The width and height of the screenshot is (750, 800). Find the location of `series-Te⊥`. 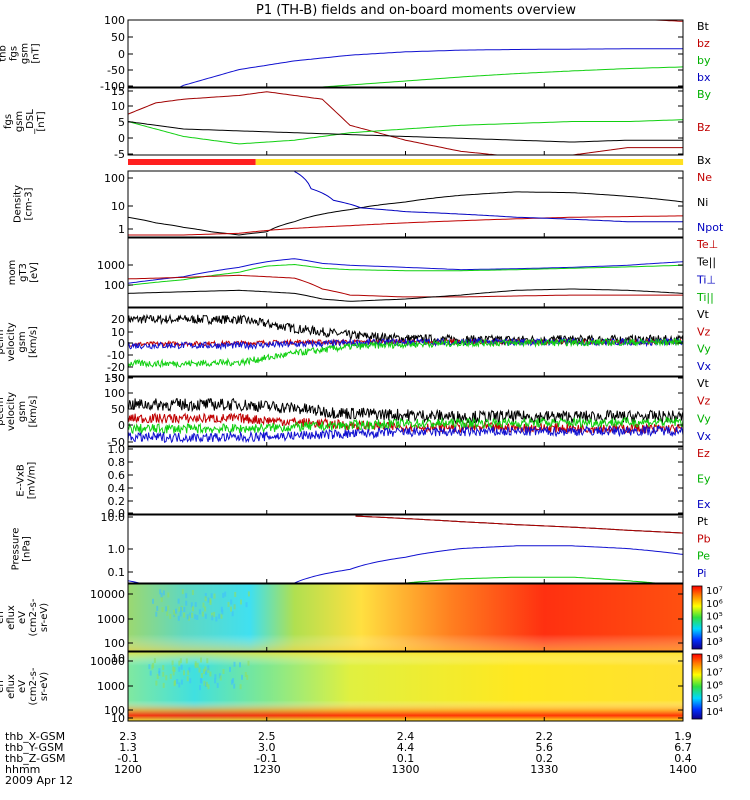

series-Te⊥ is located at coordinates (405, 286).